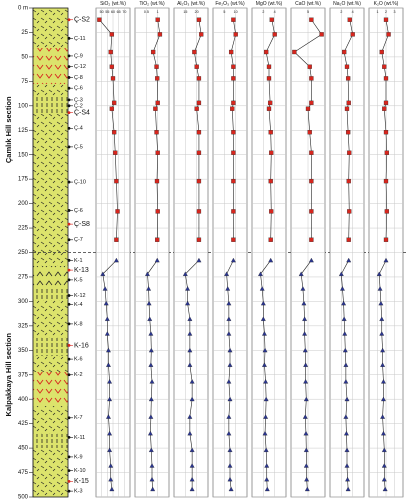 The height and width of the screenshot is (500, 408). I want to click on x-tick-label: 0.5, so click(146, 12).